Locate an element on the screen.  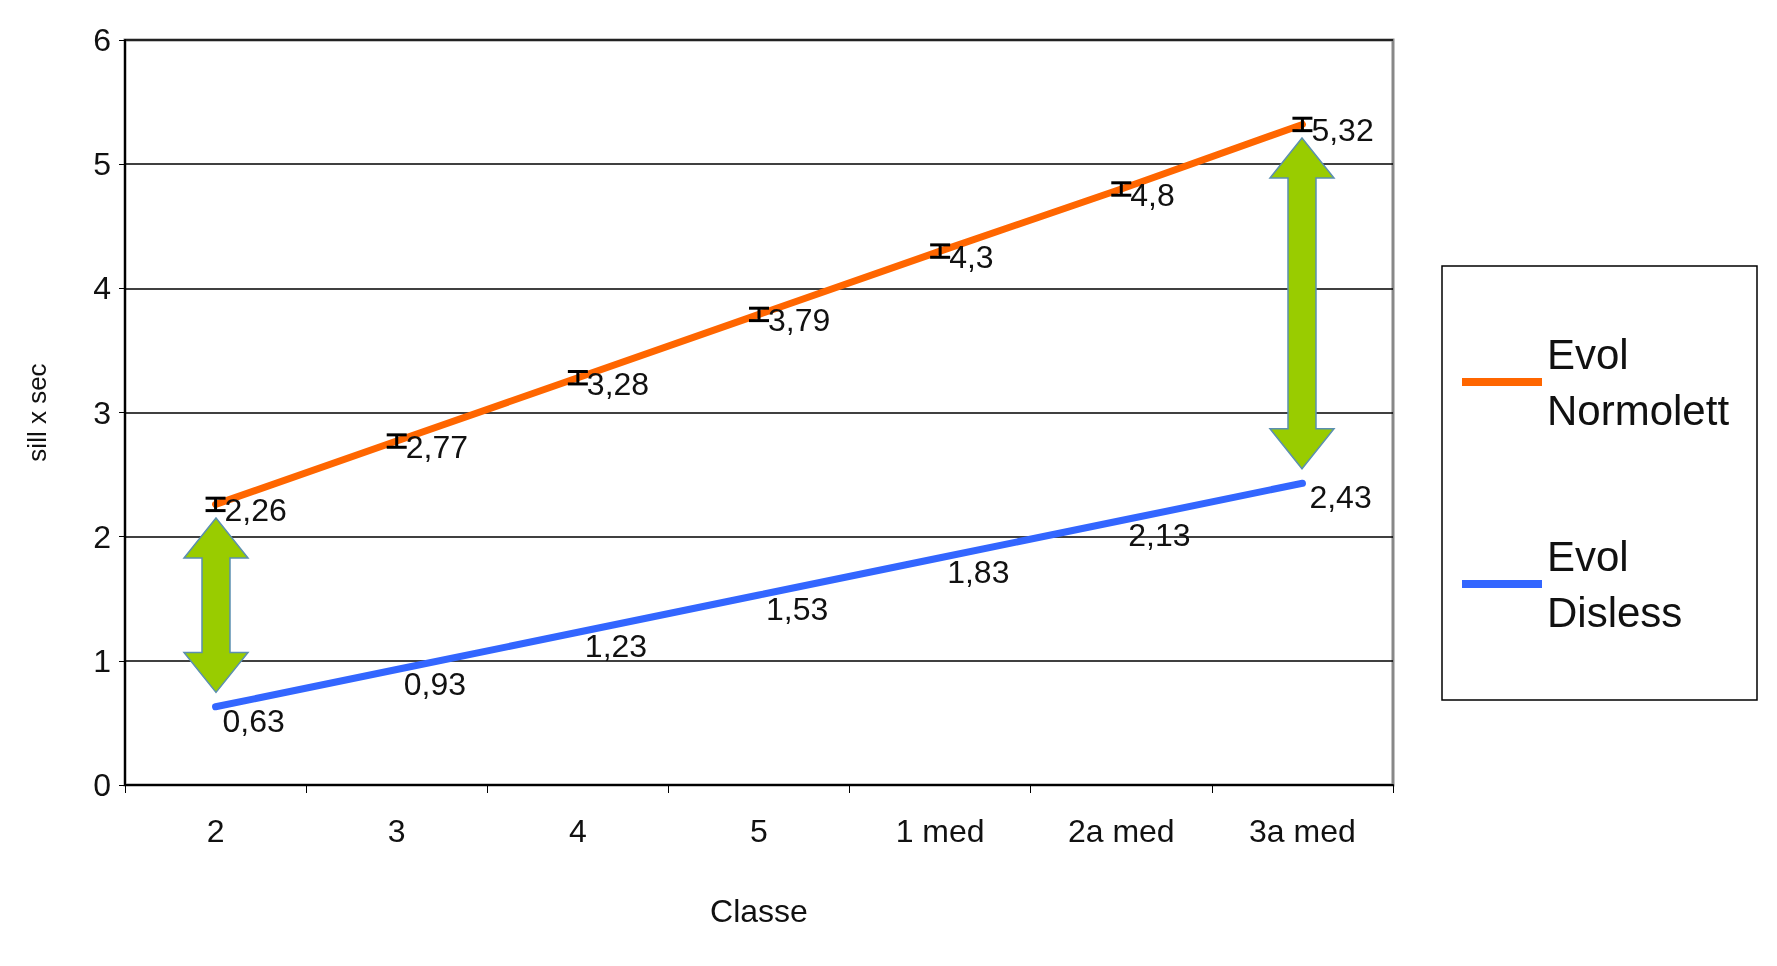
x-tick-label: 4 is located at coordinates (577, 831).